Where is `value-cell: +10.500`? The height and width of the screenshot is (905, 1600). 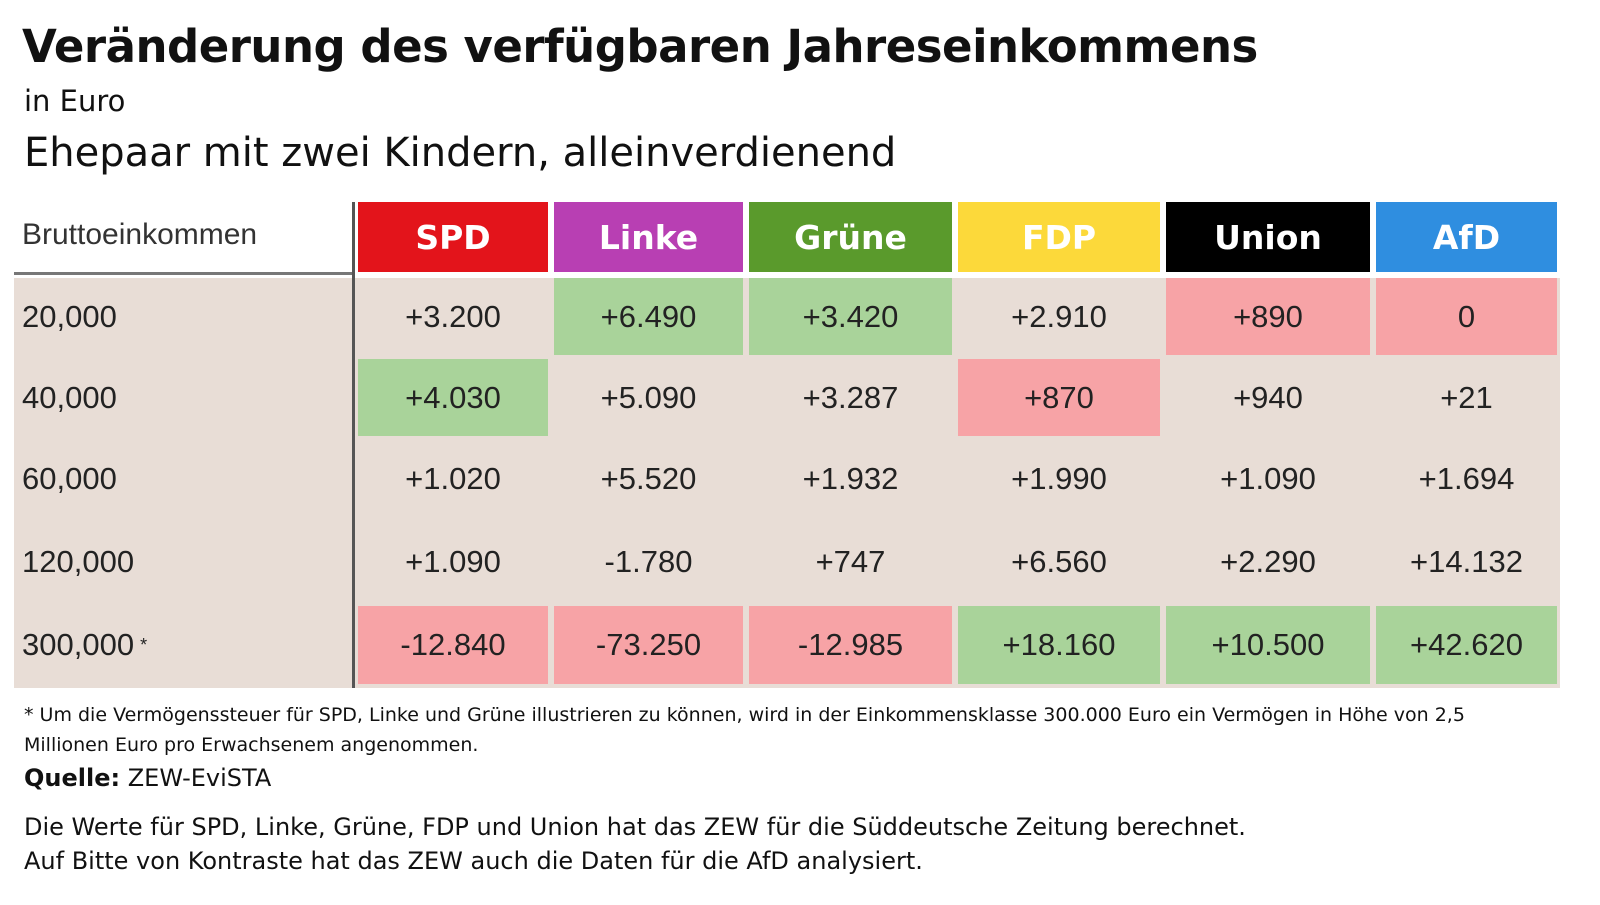 value-cell: +10.500 is located at coordinates (1268, 645).